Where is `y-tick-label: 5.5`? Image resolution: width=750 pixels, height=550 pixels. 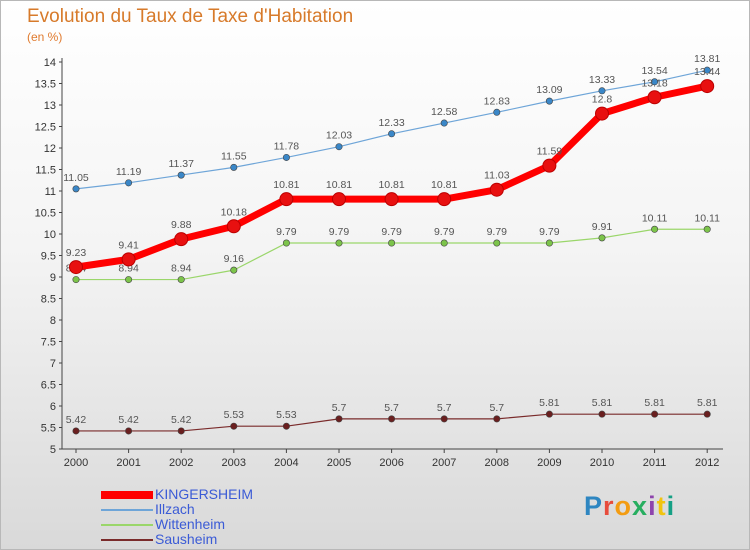
y-tick-label: 5.5 is located at coordinates (48, 429).